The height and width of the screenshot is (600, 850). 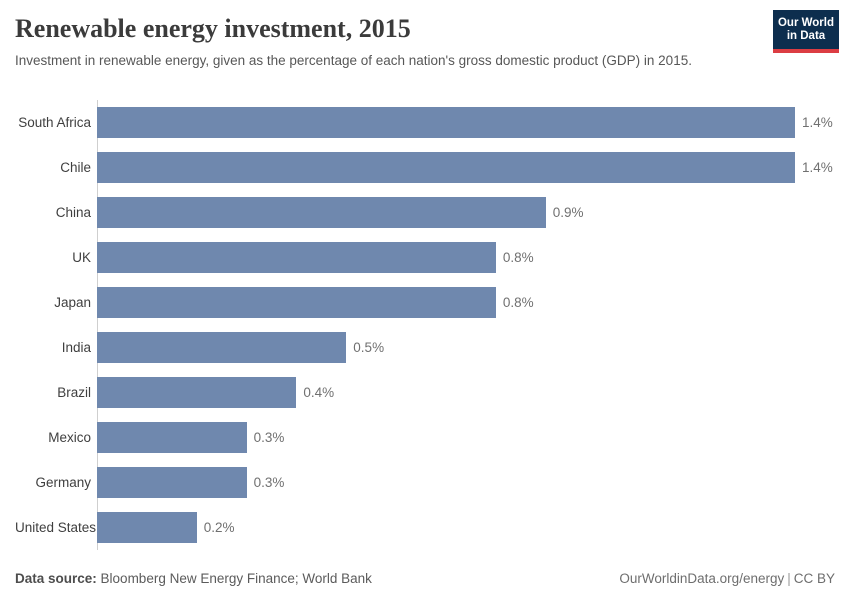 What do you see at coordinates (814, 578) in the screenshot?
I see `license-link: CC BY` at bounding box center [814, 578].